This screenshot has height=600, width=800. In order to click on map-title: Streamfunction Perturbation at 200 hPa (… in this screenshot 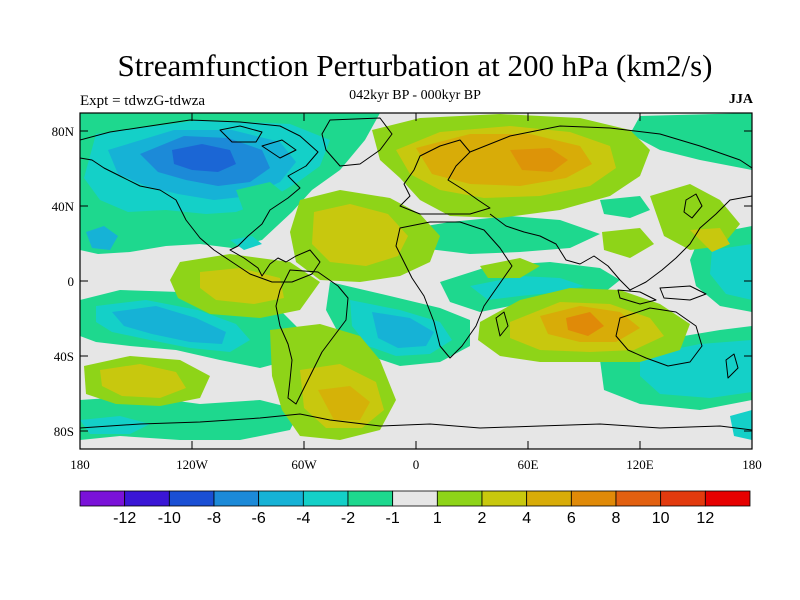, I will do `click(415, 65)`.